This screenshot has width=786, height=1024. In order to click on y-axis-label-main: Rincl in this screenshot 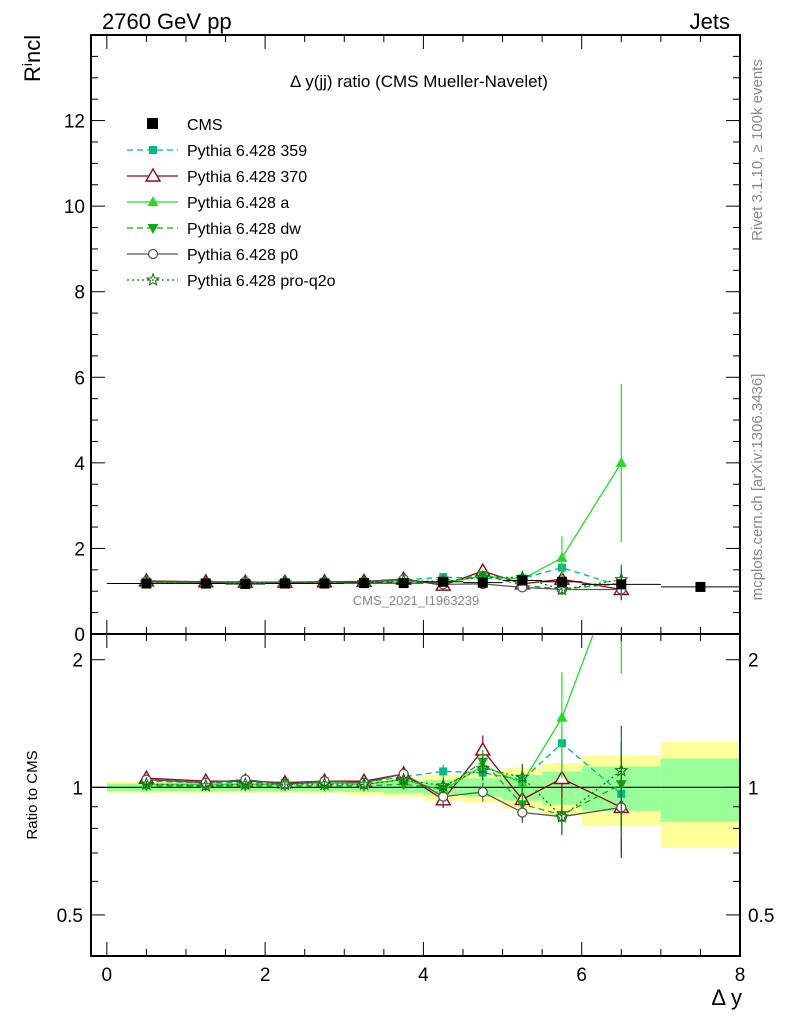, I will do `click(32, 58)`.